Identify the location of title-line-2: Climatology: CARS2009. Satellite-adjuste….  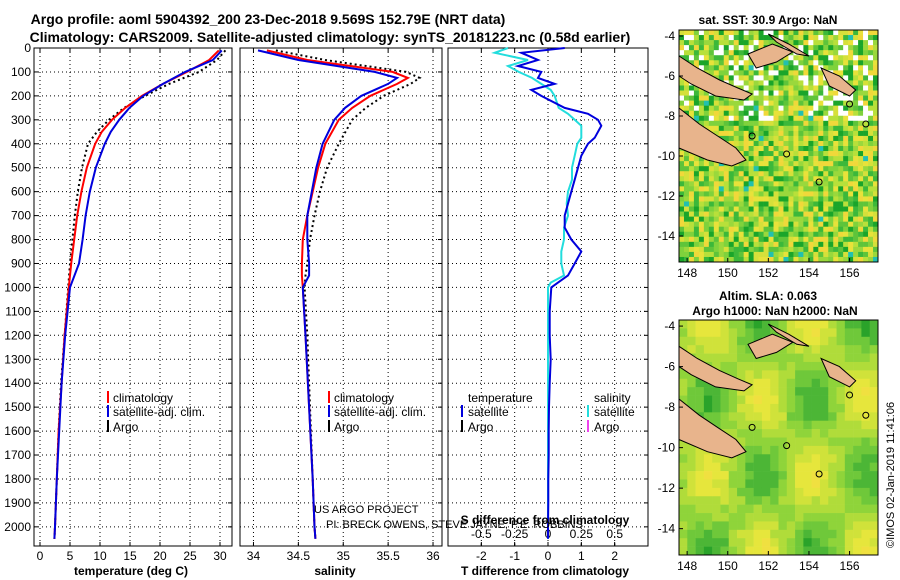
(330, 37).